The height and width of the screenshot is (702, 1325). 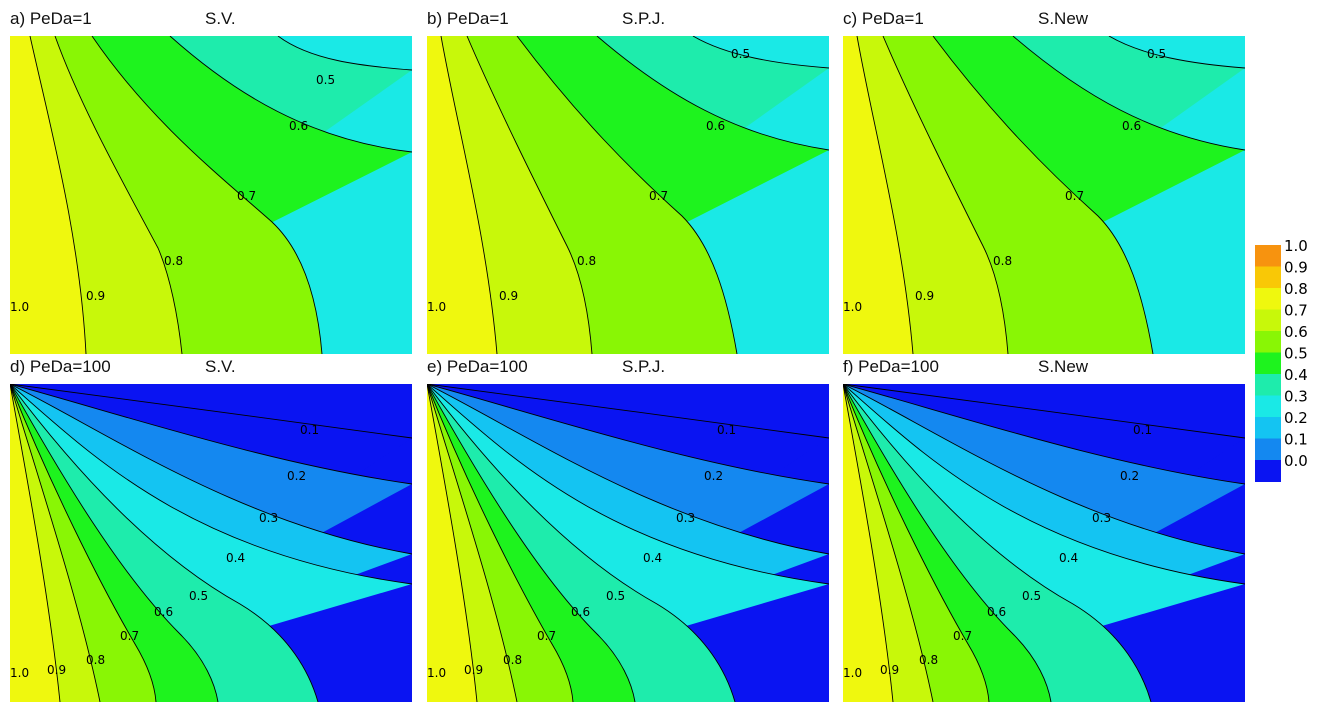 What do you see at coordinates (1296, 332) in the screenshot?
I see `colorbar-tick-label: 0.6` at bounding box center [1296, 332].